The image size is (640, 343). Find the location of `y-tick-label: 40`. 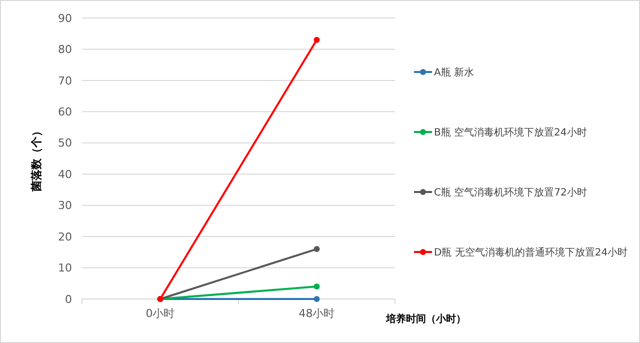

y-tick-label: 40 is located at coordinates (65, 174).